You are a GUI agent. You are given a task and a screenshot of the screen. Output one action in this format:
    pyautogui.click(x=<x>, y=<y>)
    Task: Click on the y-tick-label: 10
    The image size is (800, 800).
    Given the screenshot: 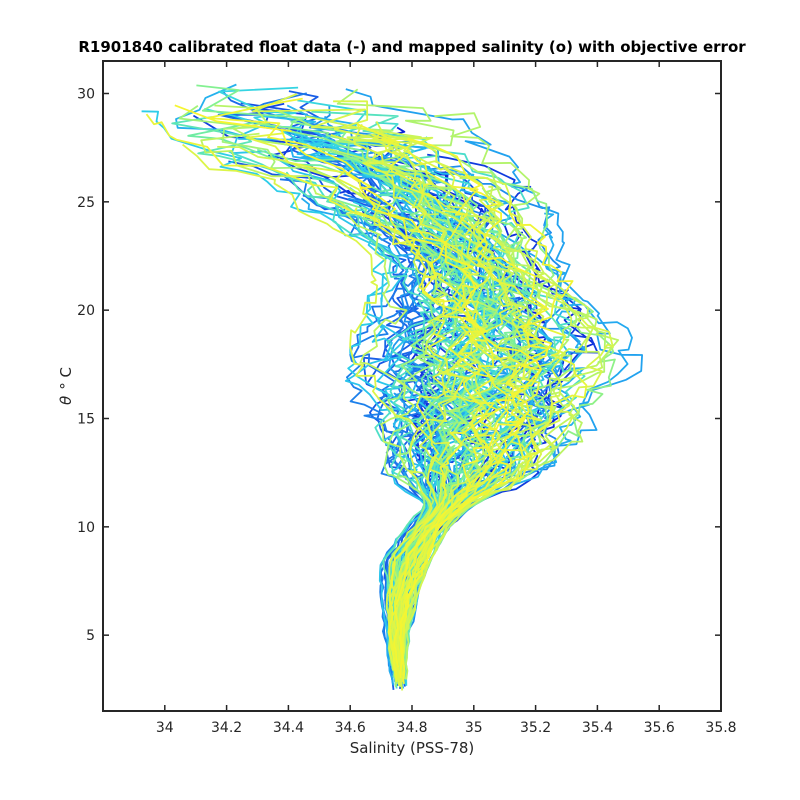 What is the action you would take?
    pyautogui.click(x=86, y=528)
    